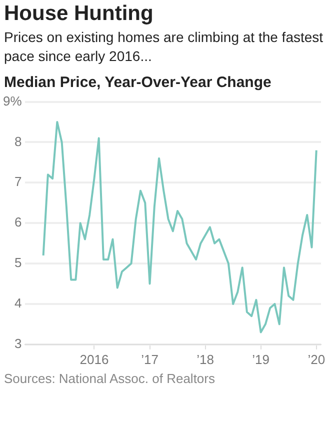 The image size is (329, 427). Describe the element at coordinates (110, 378) in the screenshot. I see `source-note: Sources: National Assoc. of Realtors` at that location.